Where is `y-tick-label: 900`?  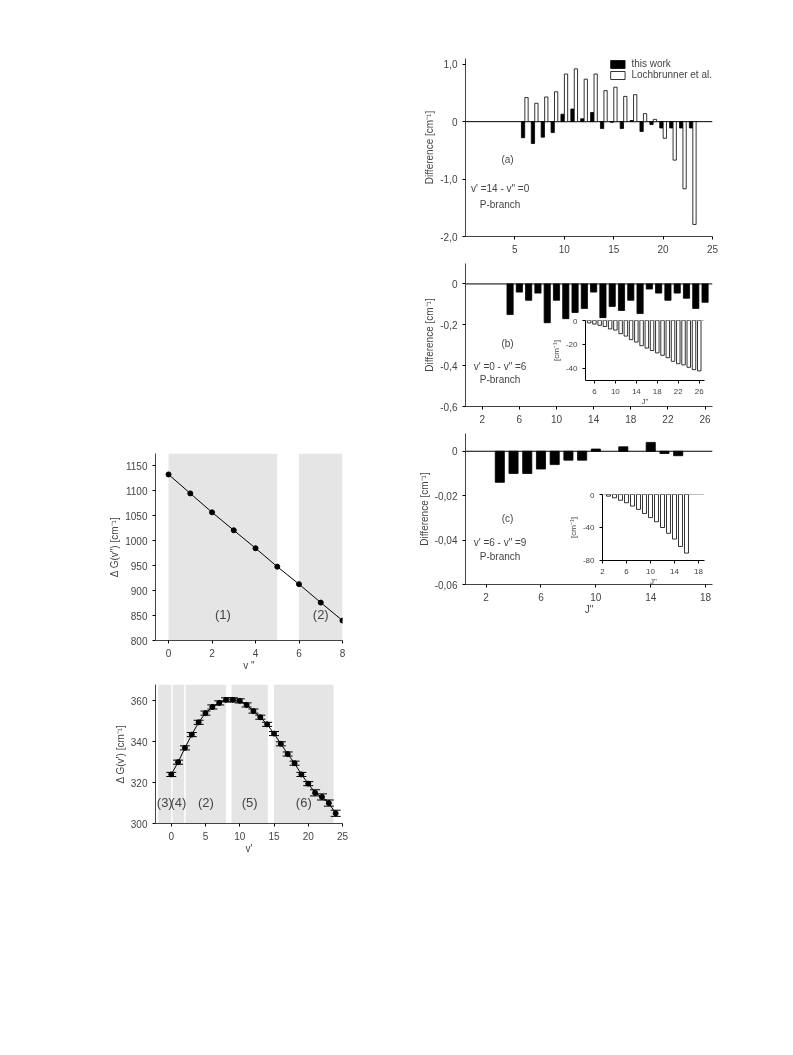
y-tick-label: 900 is located at coordinates (139, 591).